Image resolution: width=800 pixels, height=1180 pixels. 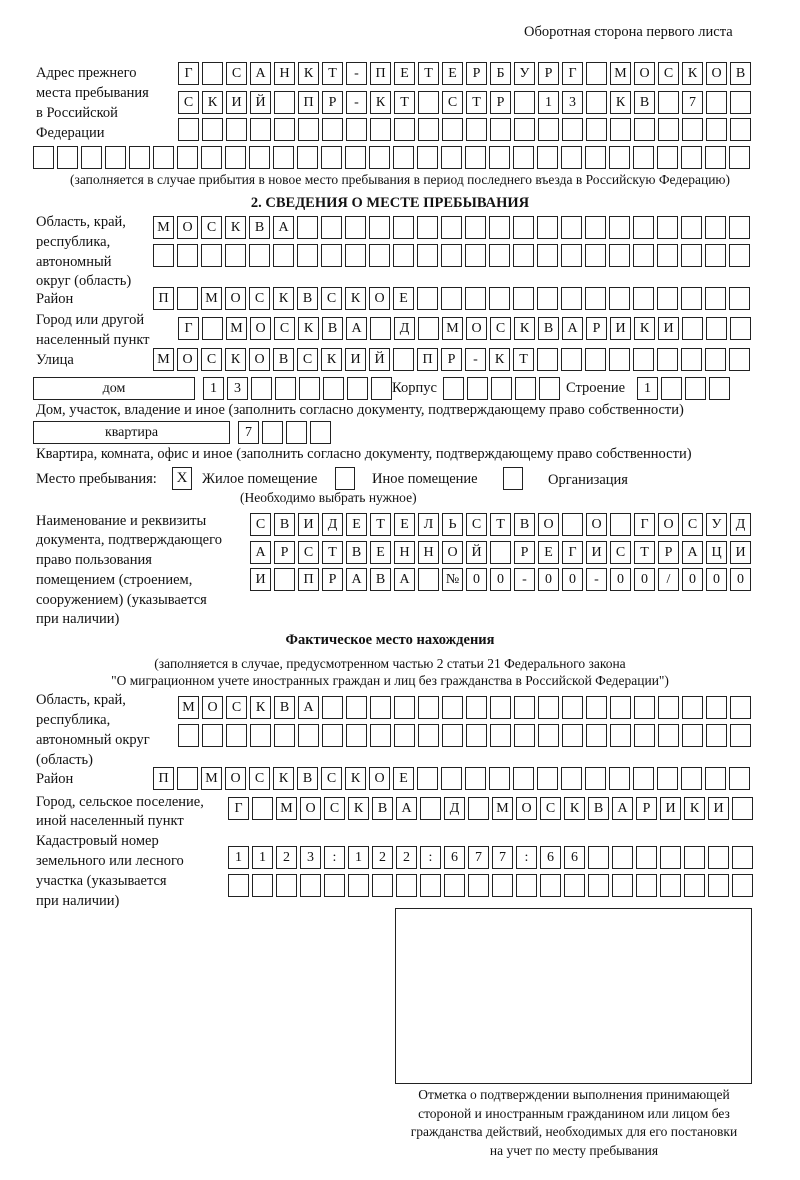 I want to click on char-cell: Н, so click(x=284, y=73).